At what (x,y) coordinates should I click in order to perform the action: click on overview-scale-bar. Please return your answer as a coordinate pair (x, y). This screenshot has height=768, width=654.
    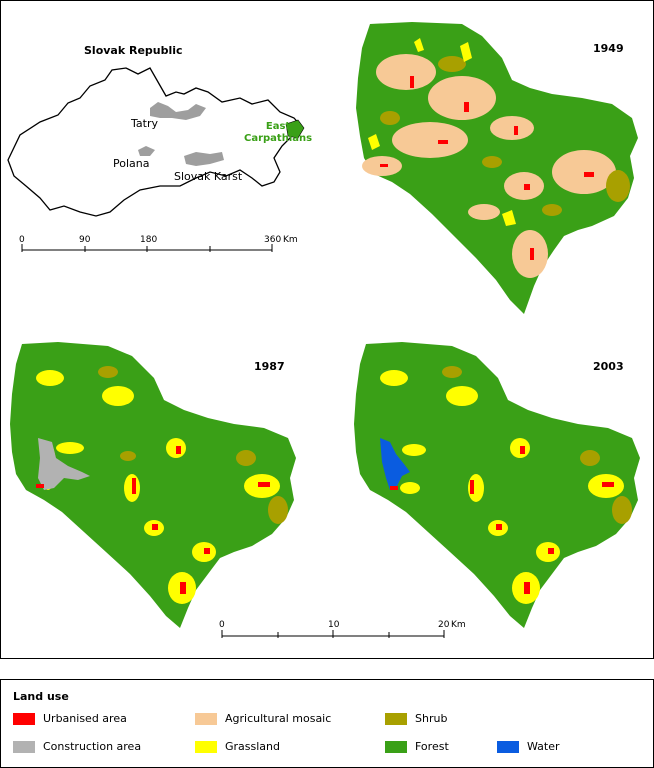
    Looking at the image, I should click on (147, 248).